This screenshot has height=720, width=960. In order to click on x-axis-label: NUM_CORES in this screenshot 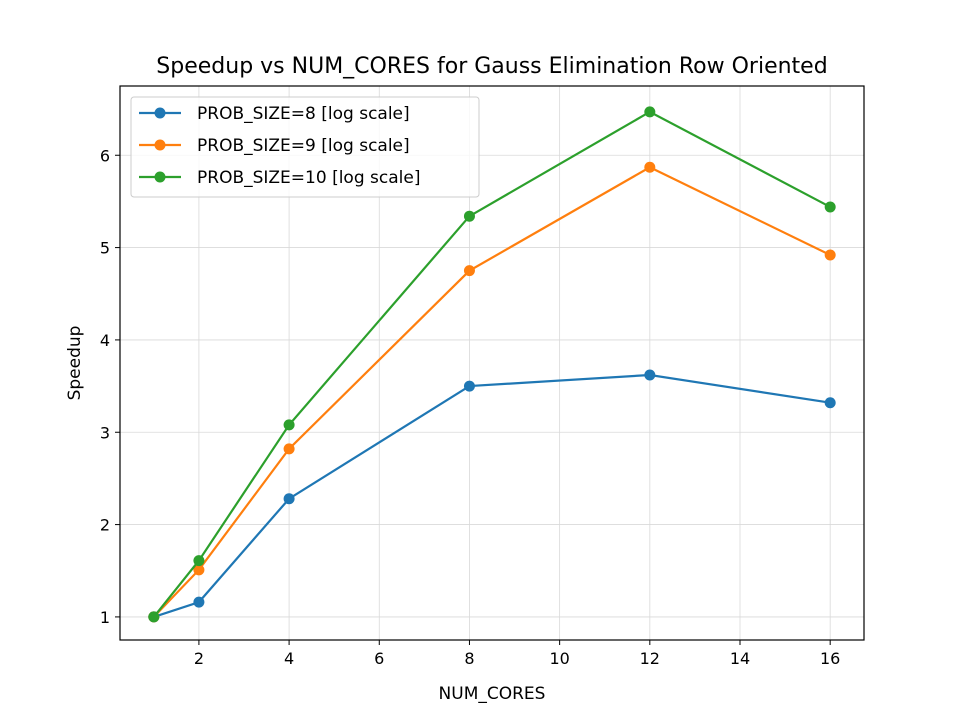, I will do `click(492, 694)`.